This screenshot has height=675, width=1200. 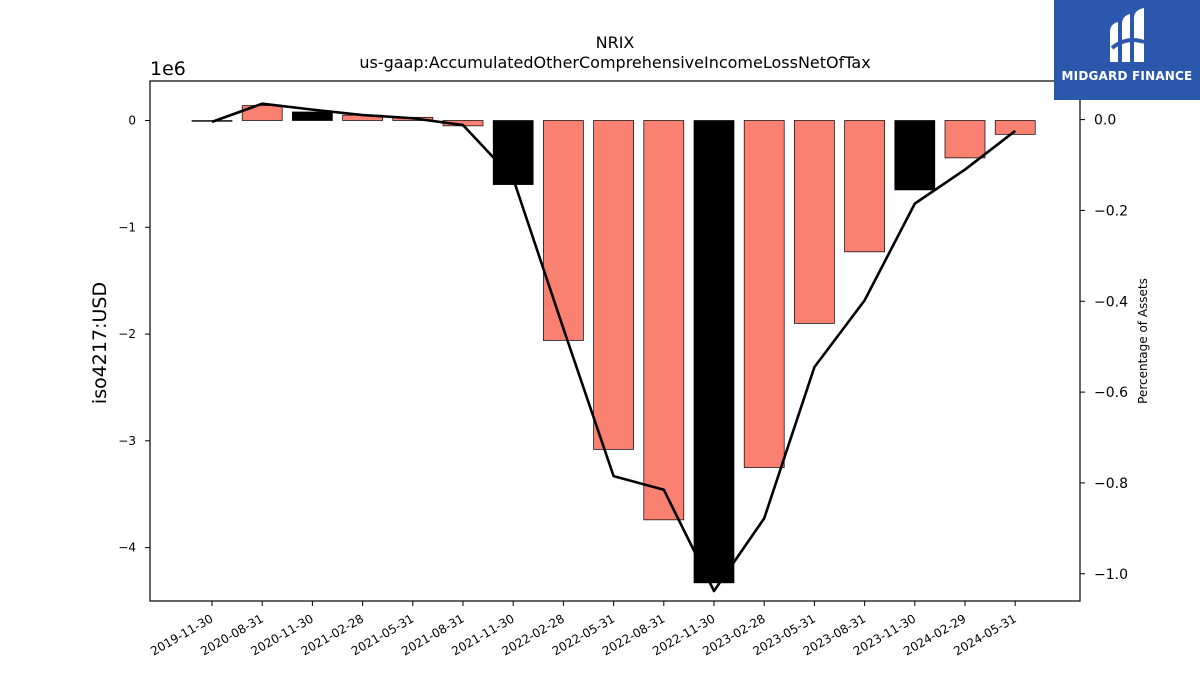 I want to click on y-tick-label: 0, so click(x=132, y=121).